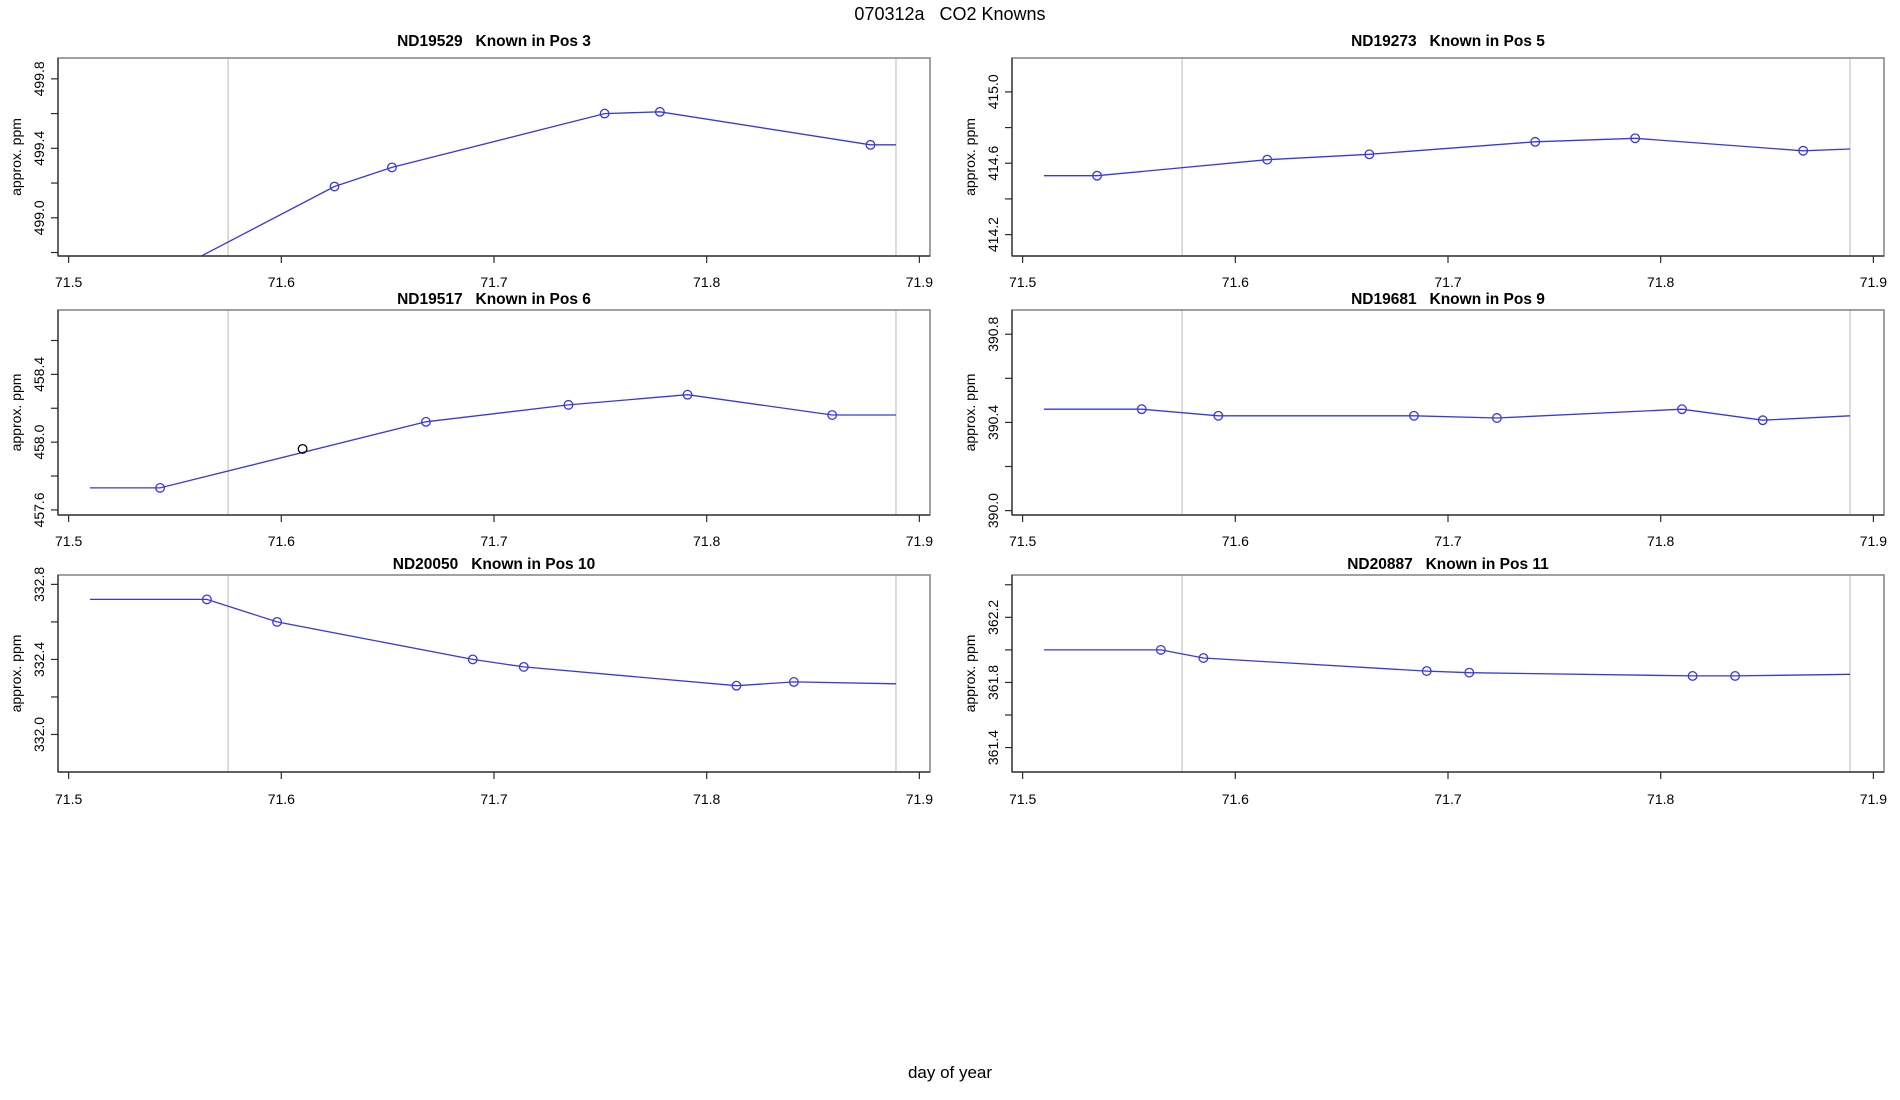  What do you see at coordinates (39, 441) in the screenshot?
I see `y-tick-label: 458.0` at bounding box center [39, 441].